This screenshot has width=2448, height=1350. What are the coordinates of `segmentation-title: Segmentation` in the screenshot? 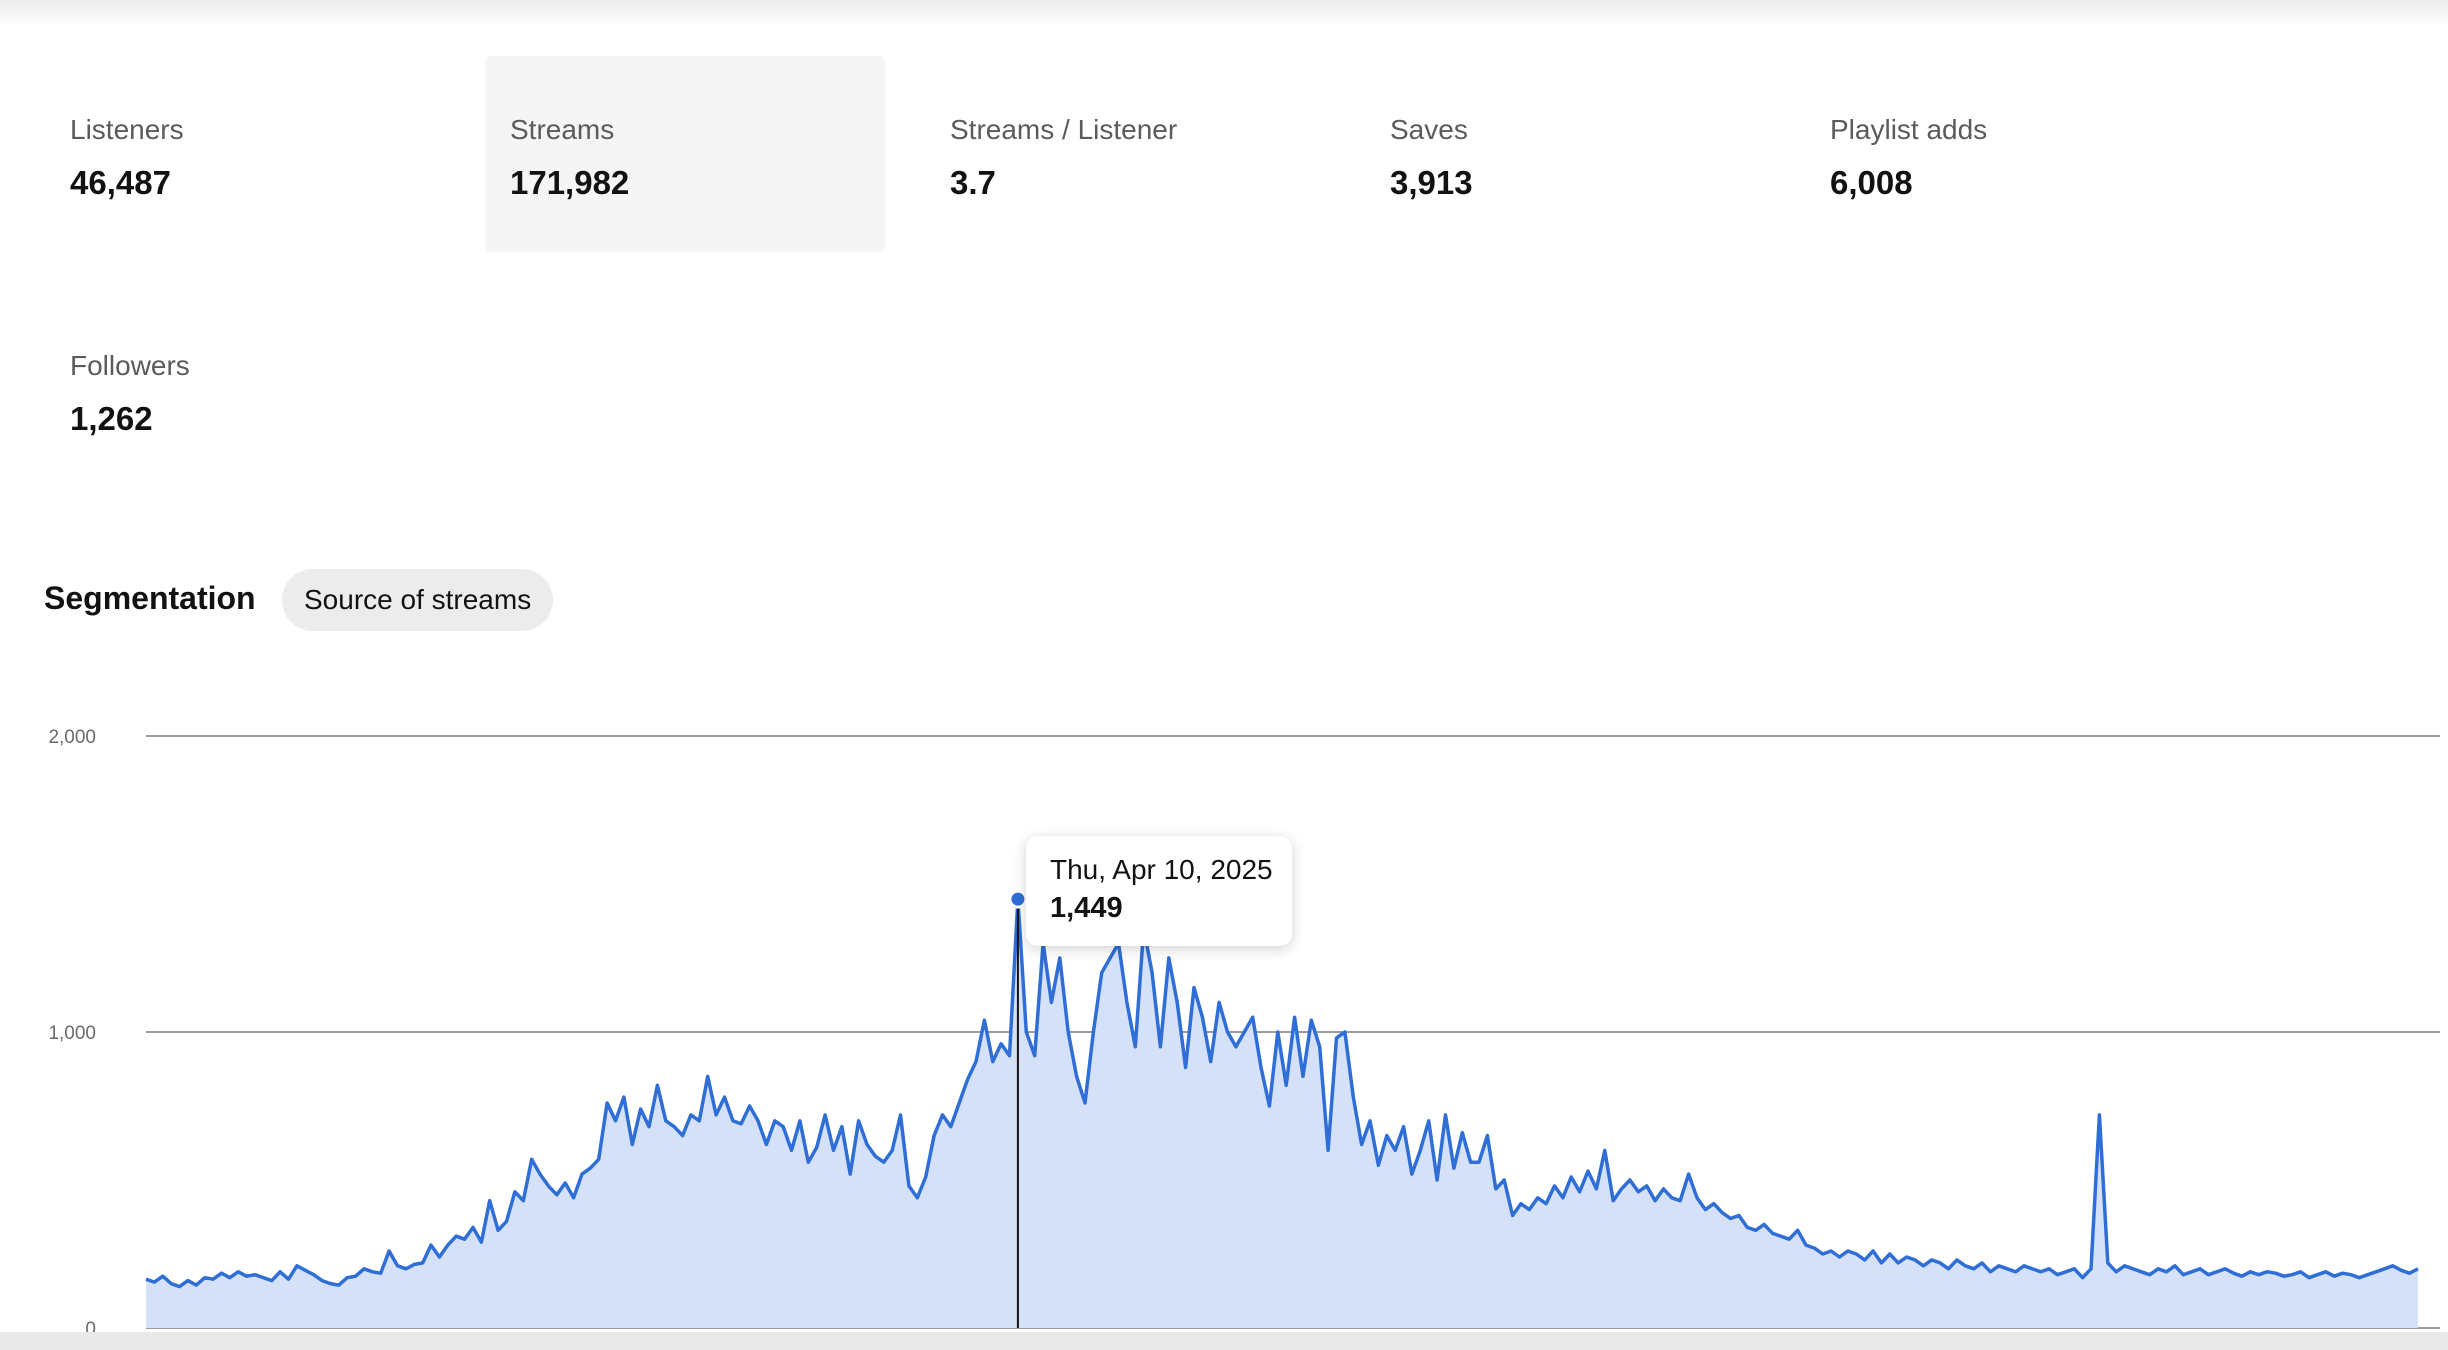 It's located at (150, 598).